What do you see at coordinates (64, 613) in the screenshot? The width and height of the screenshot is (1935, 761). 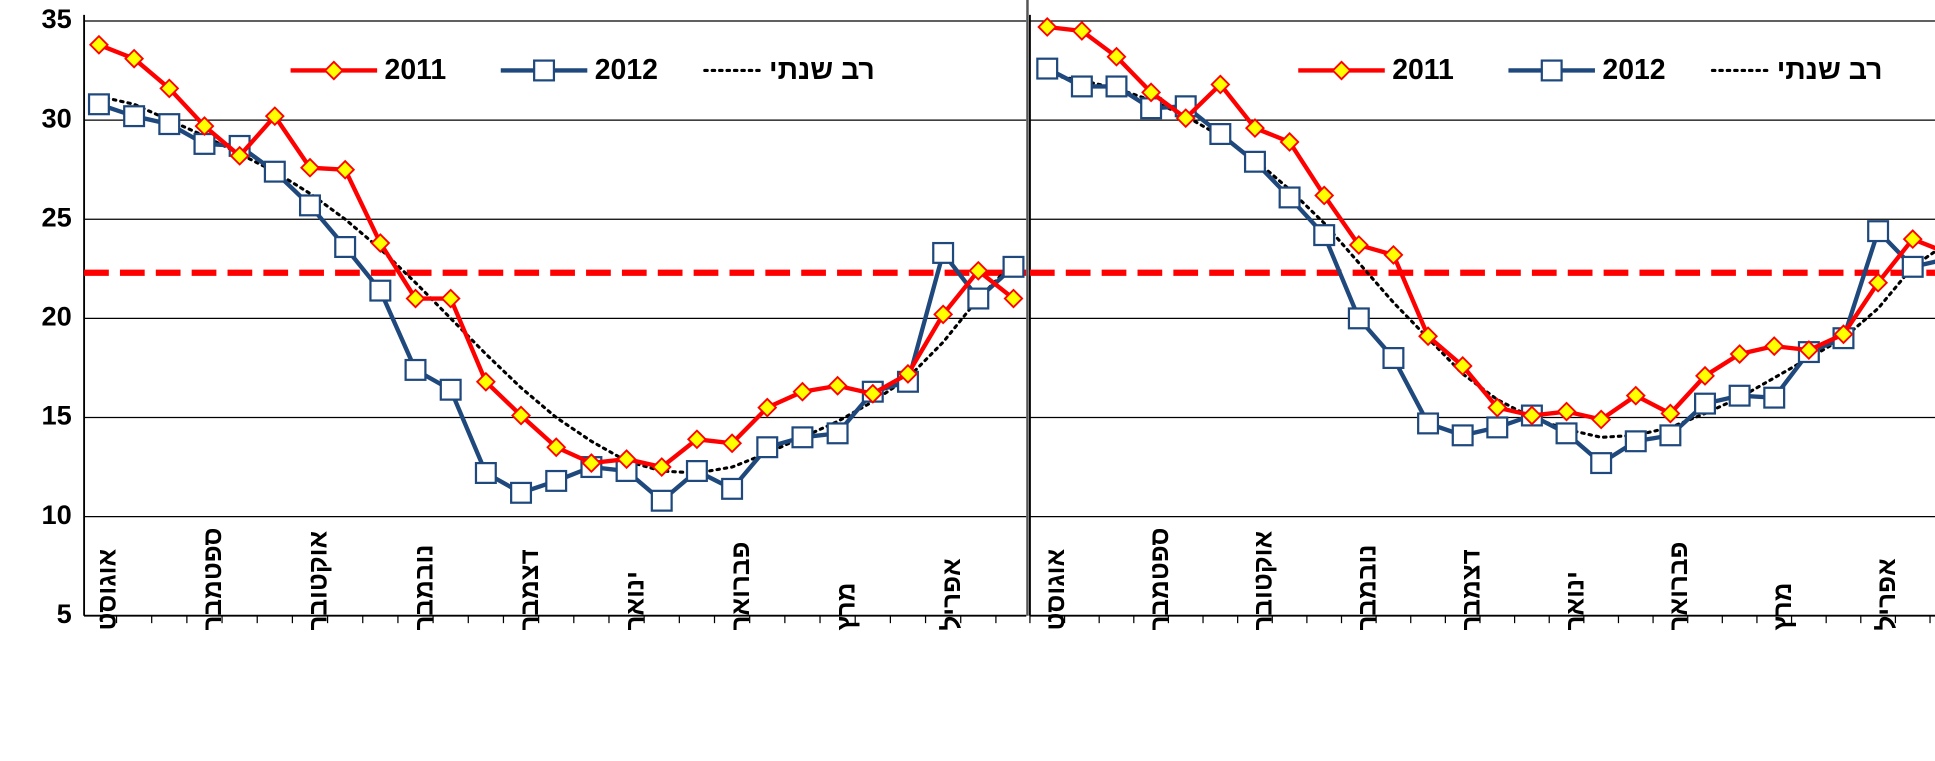 I see `y-tick-label: 5` at bounding box center [64, 613].